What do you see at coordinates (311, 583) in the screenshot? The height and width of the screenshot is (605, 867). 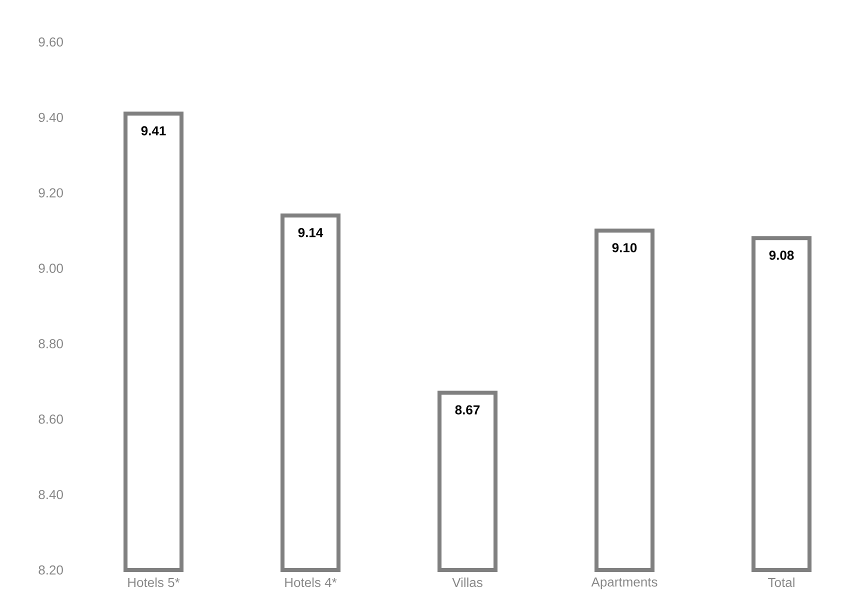 I see `x-tick-label: Hotels 4*` at bounding box center [311, 583].